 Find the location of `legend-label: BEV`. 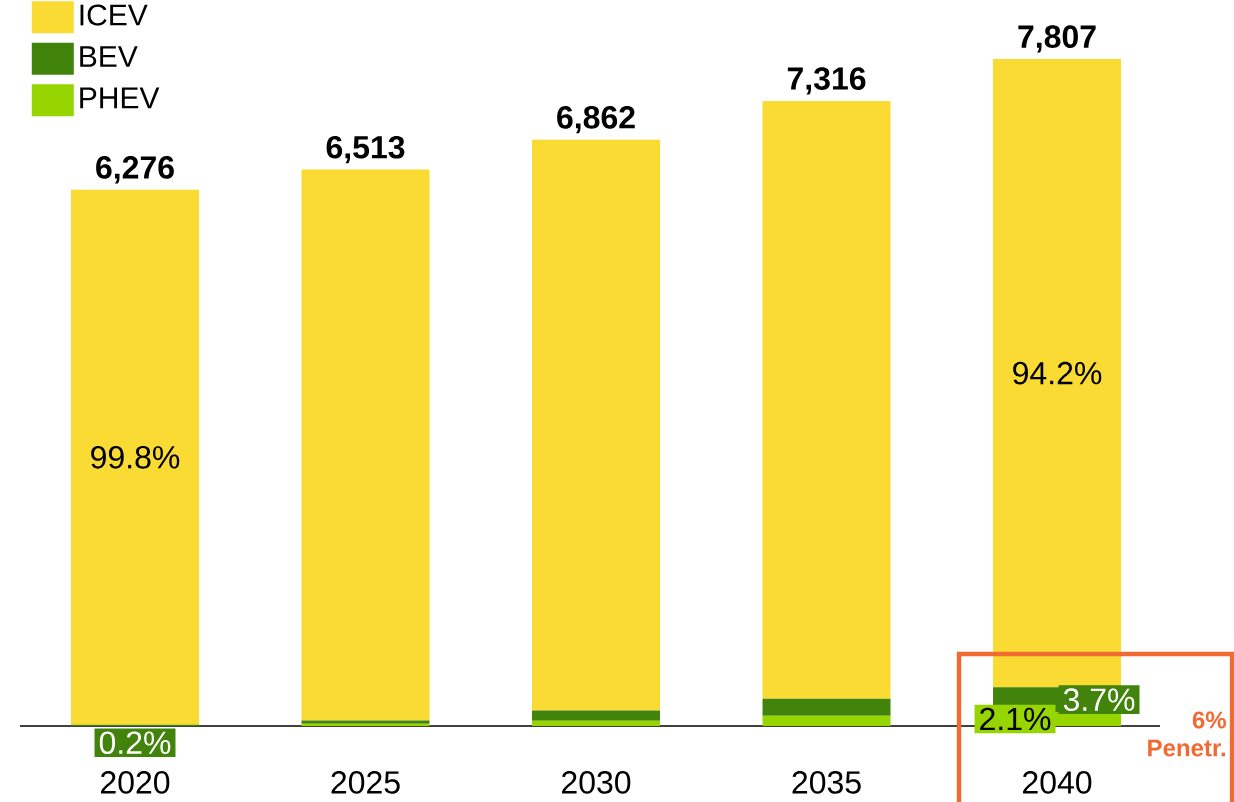

legend-label: BEV is located at coordinates (109, 56).